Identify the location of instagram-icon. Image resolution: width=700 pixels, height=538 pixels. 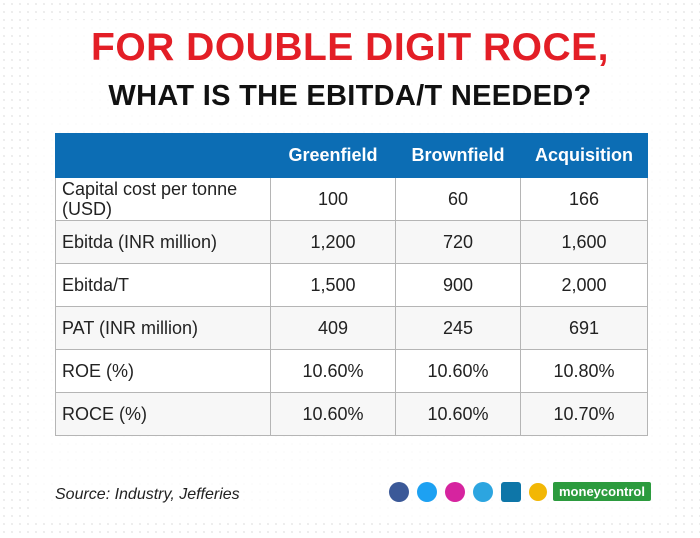
(455, 492).